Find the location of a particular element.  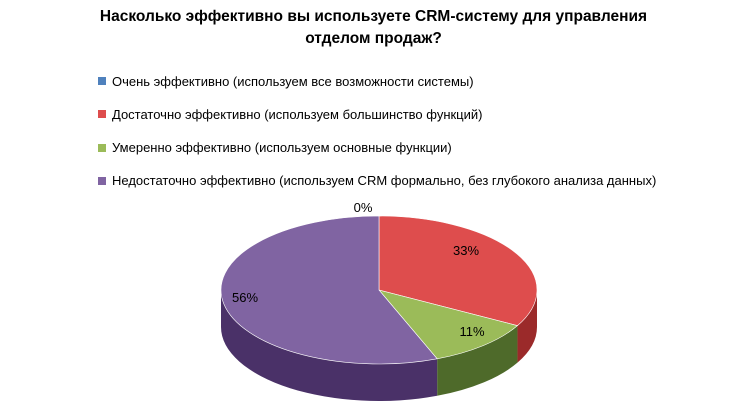

data-label-fairly-effective: 33% is located at coordinates (466, 250).